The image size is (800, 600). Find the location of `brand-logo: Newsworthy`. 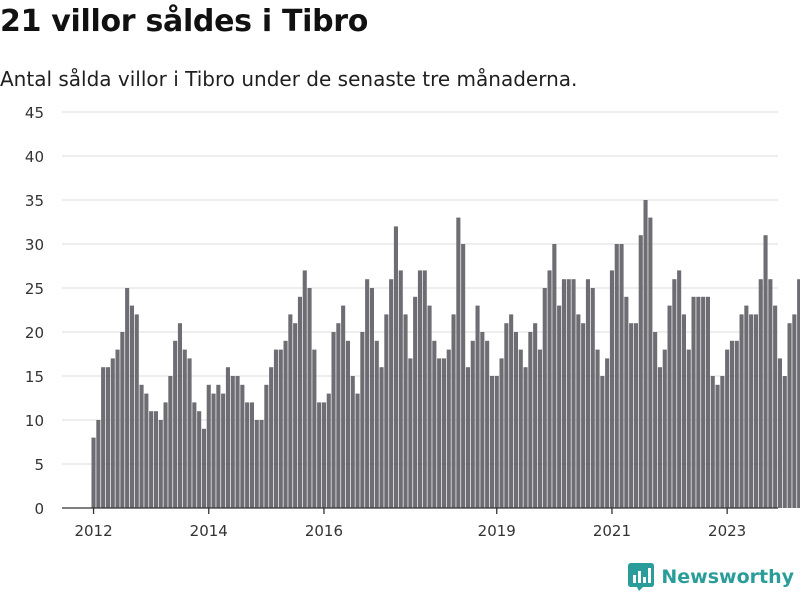

brand-logo: Newsworthy is located at coordinates (710, 577).